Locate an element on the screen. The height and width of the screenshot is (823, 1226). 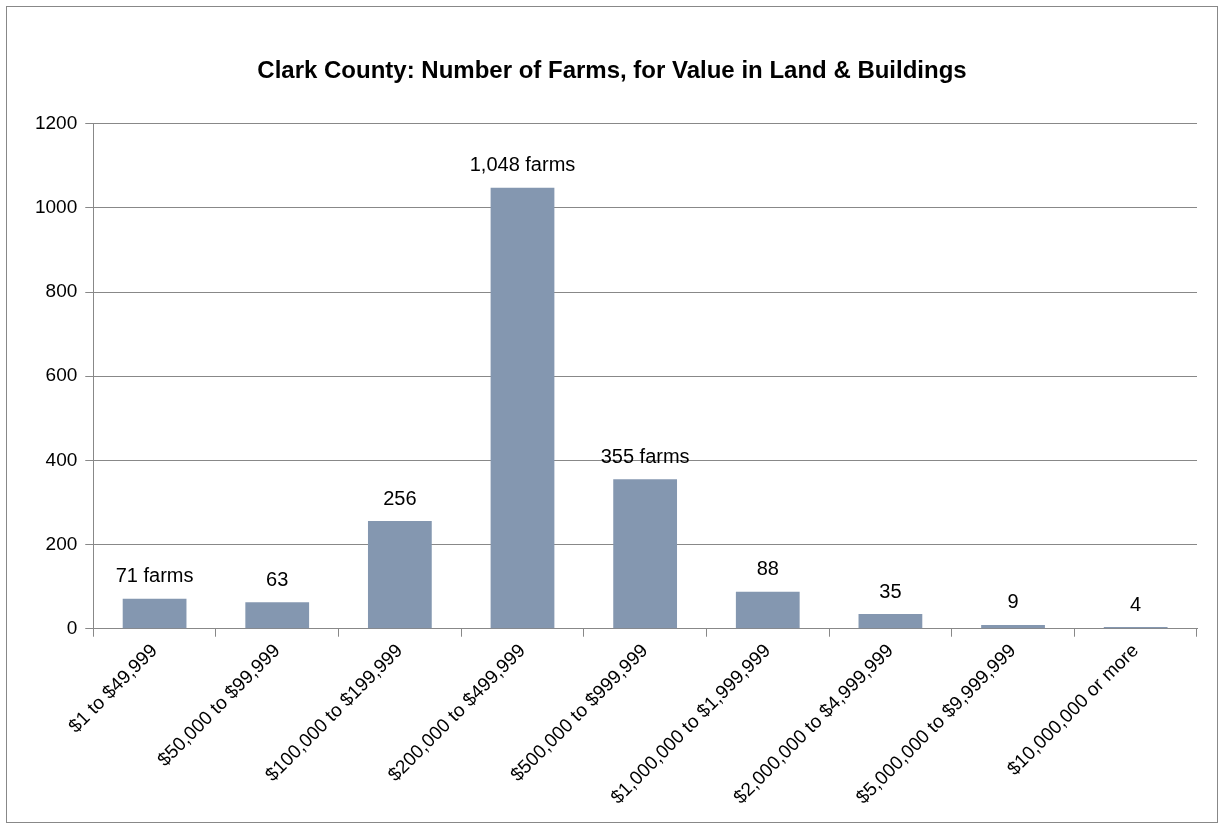
y-tick-label: 1000 is located at coordinates (56, 207).